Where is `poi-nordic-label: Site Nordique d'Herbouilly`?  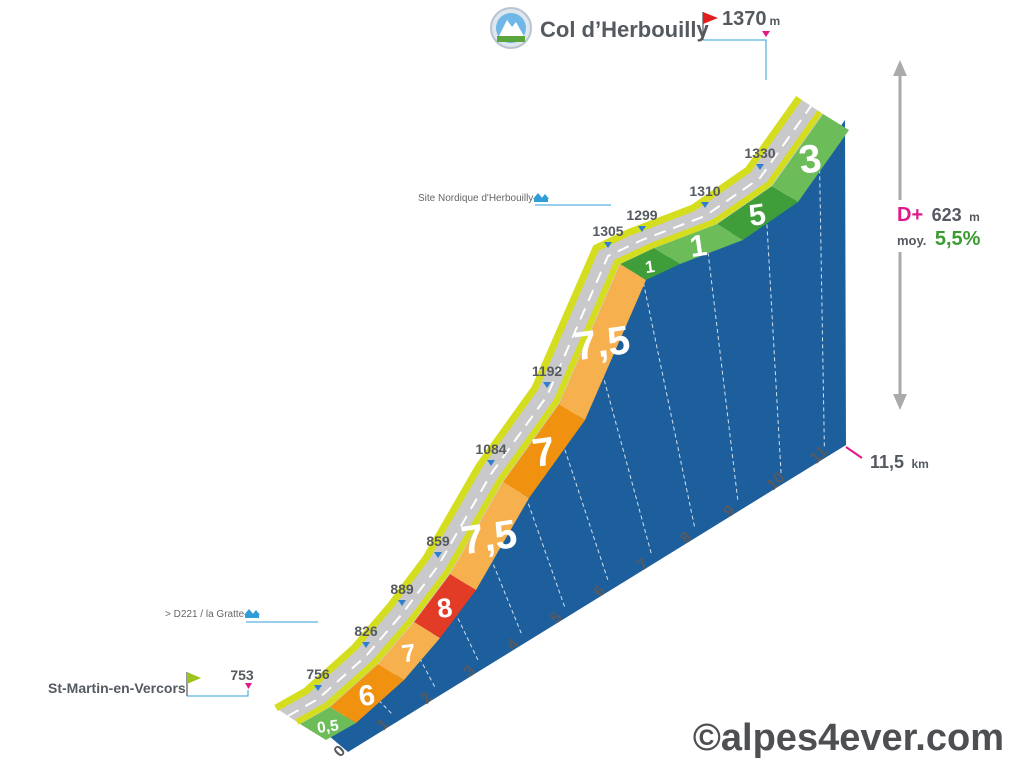
poi-nordic-label: Site Nordique d'Herbouilly is located at coordinates (475, 198).